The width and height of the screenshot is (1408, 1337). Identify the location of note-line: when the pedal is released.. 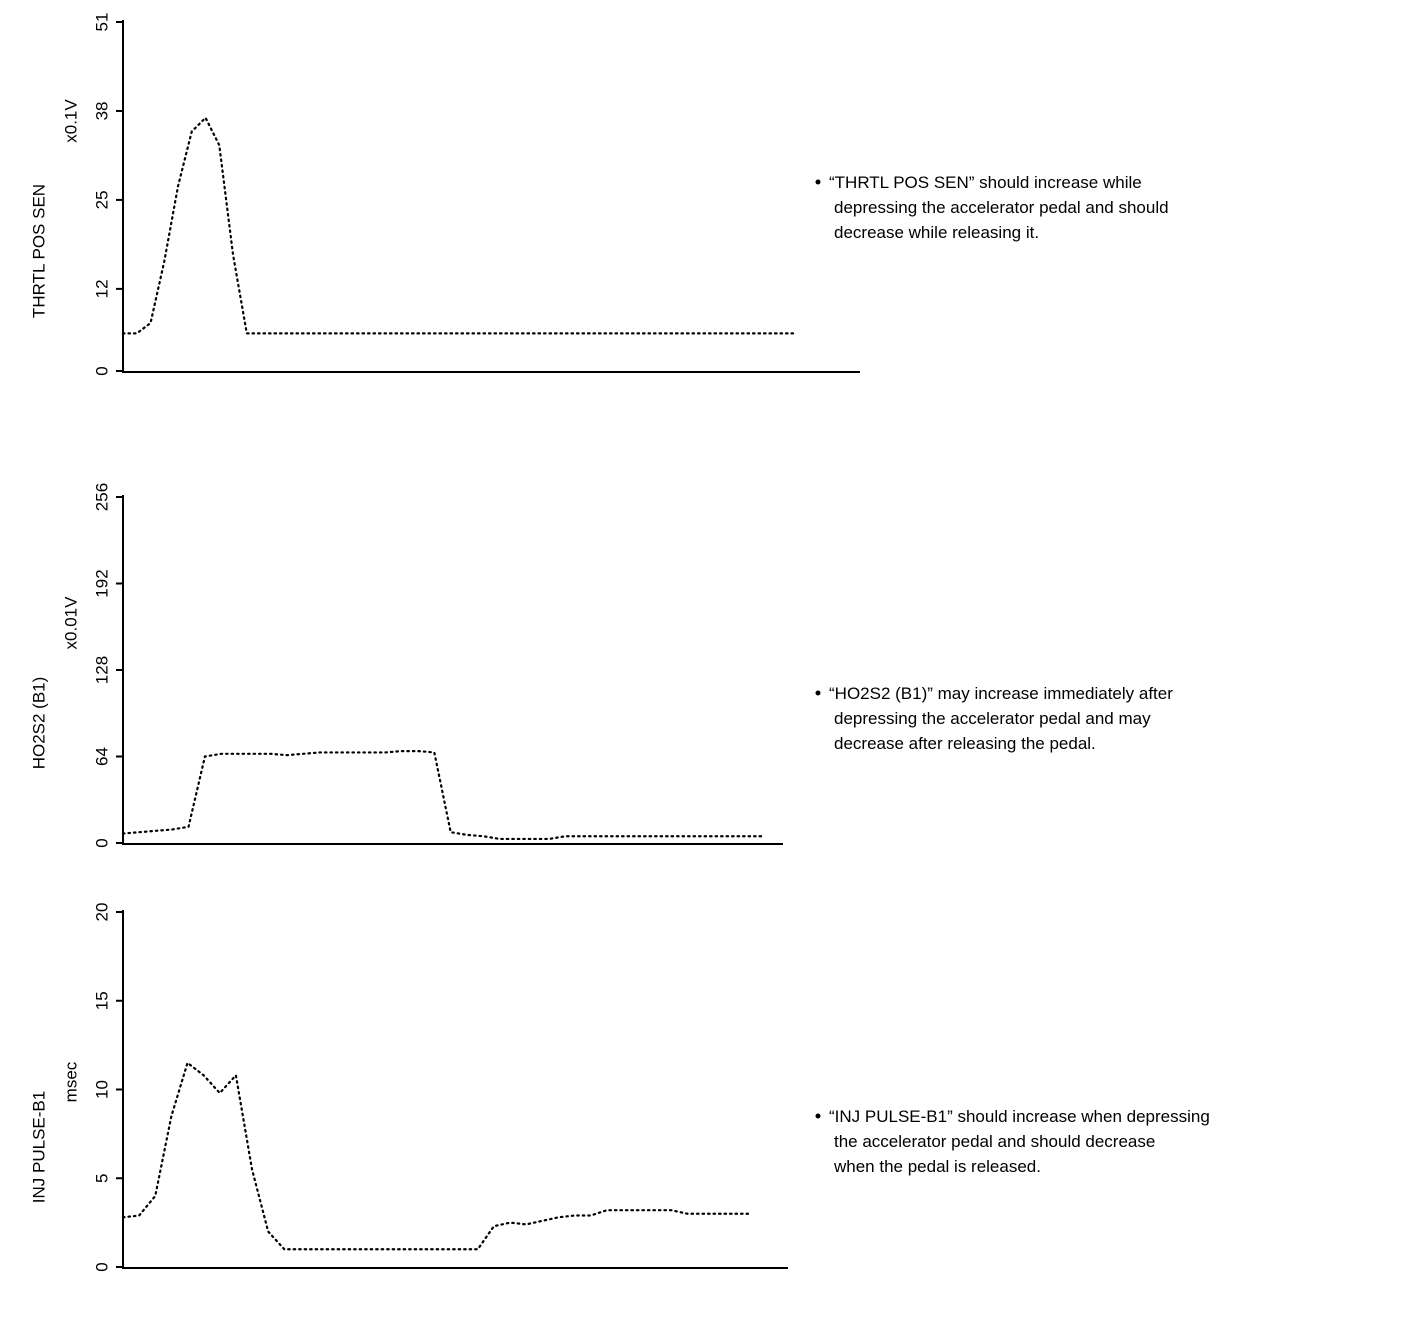
(937, 1166).